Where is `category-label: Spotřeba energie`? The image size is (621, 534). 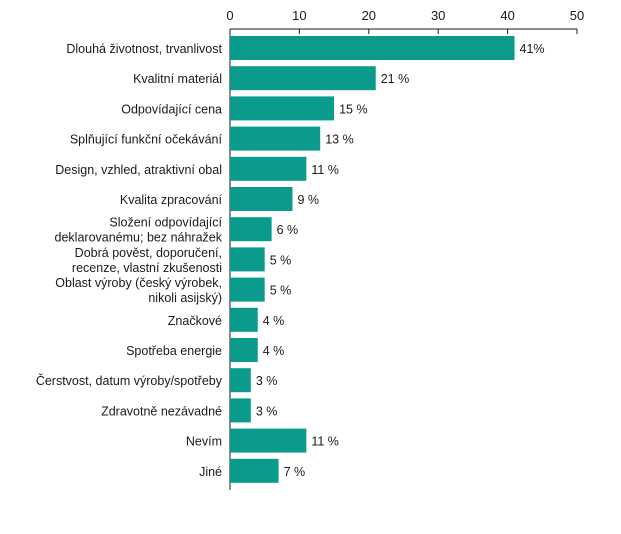
category-label: Spotřeba energie is located at coordinates (174, 351).